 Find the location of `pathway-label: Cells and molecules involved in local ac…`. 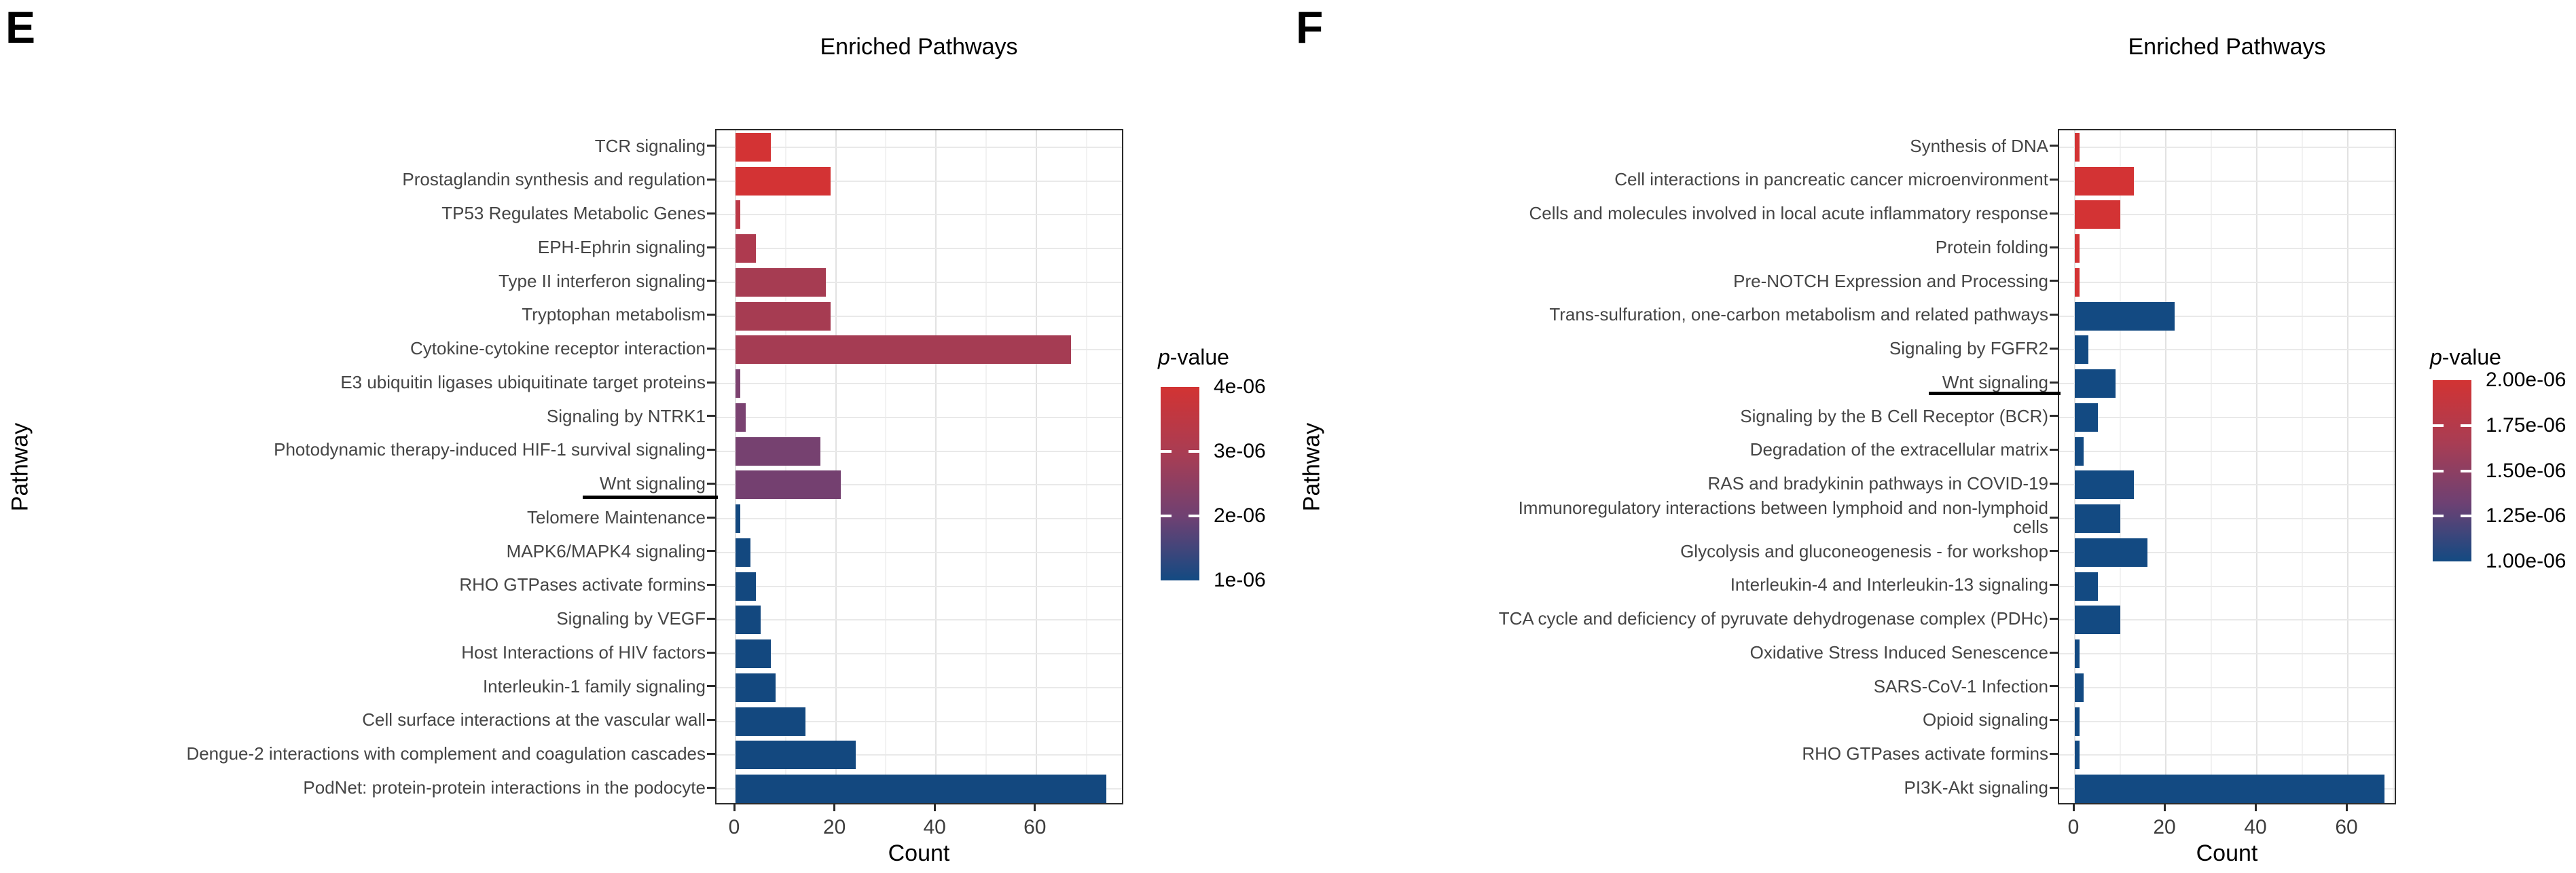

pathway-label: Cells and molecules involved in local ac… is located at coordinates (1789, 213).